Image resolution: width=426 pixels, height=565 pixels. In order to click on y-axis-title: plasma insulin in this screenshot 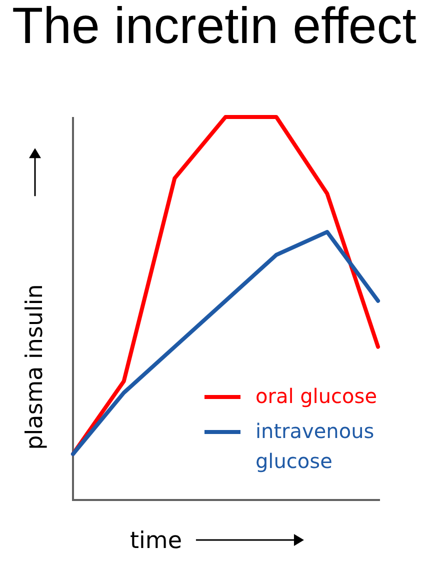, I will do `click(35, 367)`.